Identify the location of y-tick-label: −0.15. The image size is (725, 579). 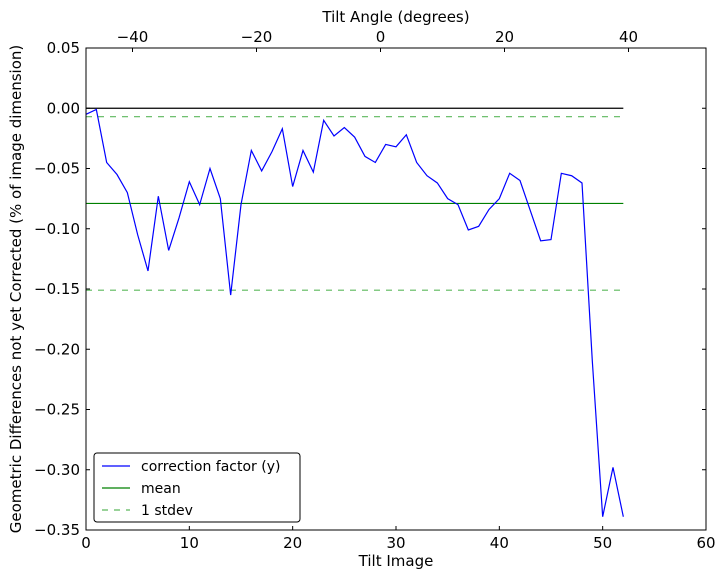
(57, 289).